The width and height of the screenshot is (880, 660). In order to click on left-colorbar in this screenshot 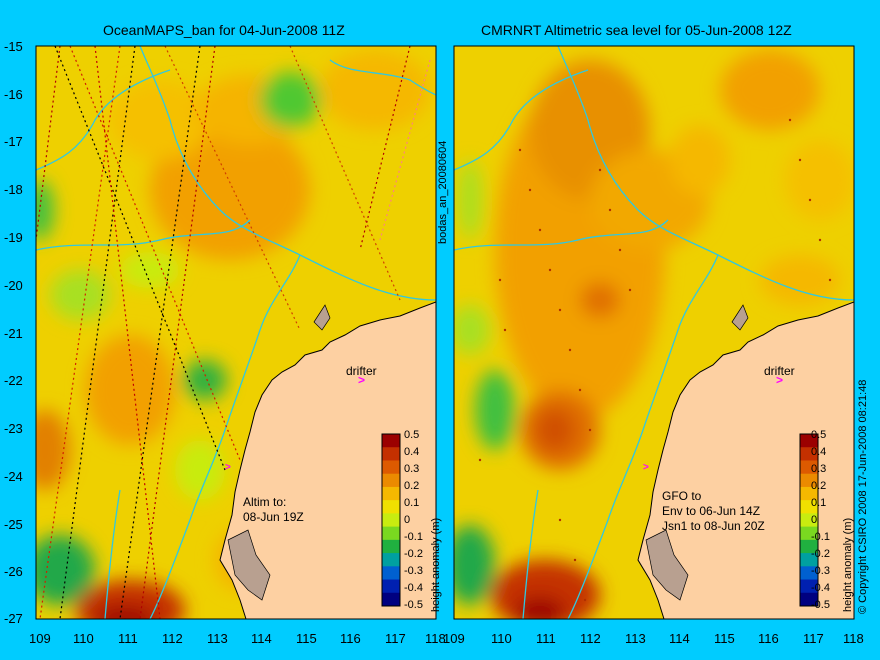, I will do `click(391, 520)`.